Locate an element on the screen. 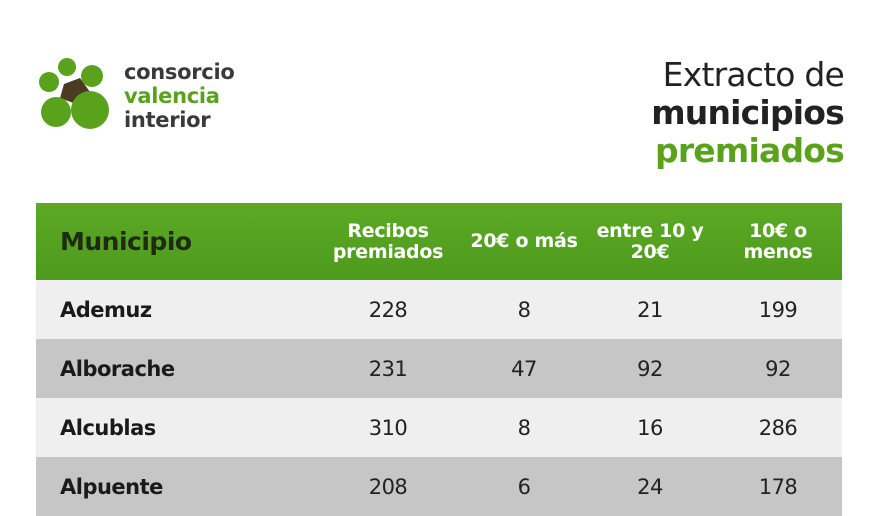 Image resolution: width=880 pixels, height=516 pixels. cell-entre-10-y-20: 92 is located at coordinates (650, 368).